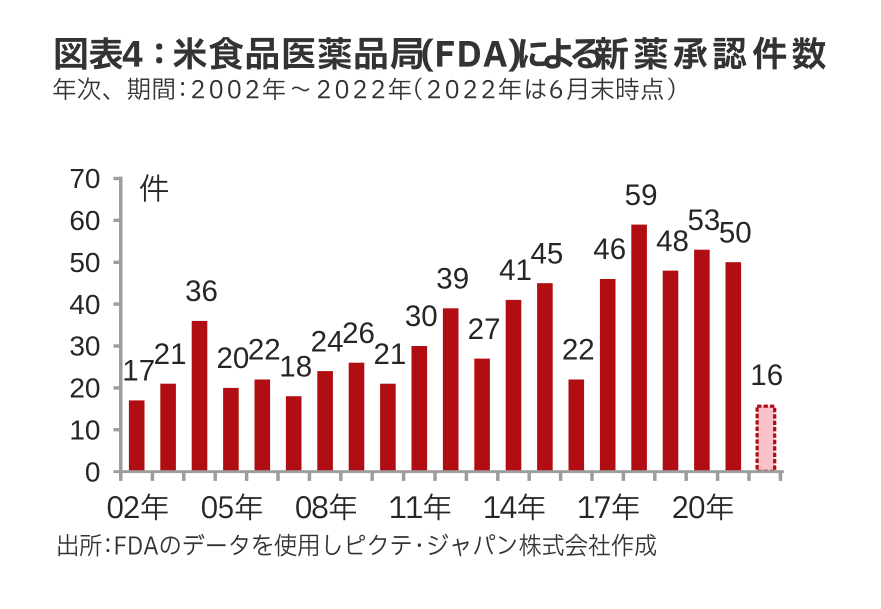  What do you see at coordinates (609, 249) in the screenshot?
I see `svg-text: 46` at bounding box center [609, 249].